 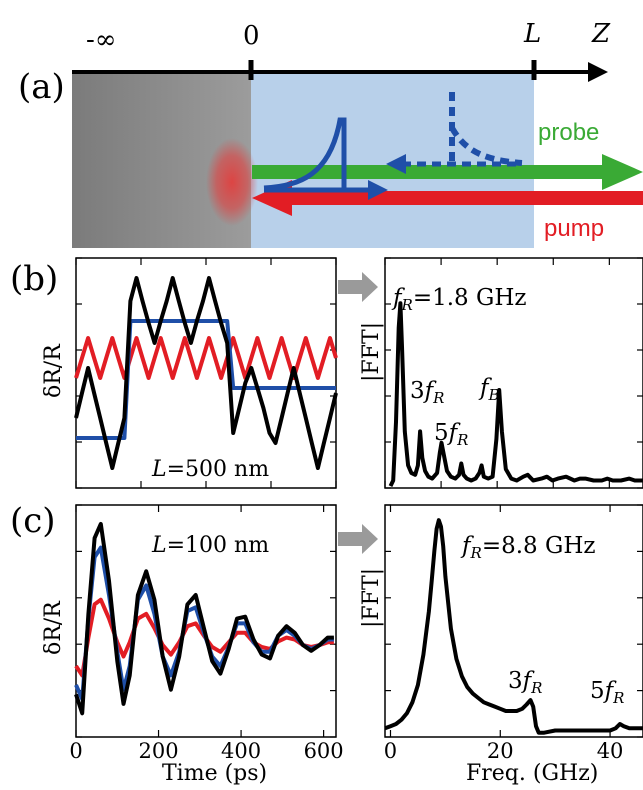 What do you see at coordinates (214, 773) in the screenshot?
I see `c-time-xlabel: Time (ps)` at bounding box center [214, 773].